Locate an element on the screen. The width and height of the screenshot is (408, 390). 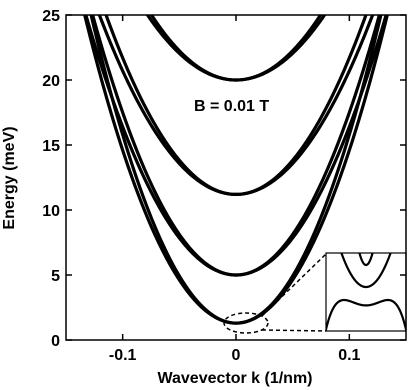
y-tick-label: 20 is located at coordinates (51, 81).